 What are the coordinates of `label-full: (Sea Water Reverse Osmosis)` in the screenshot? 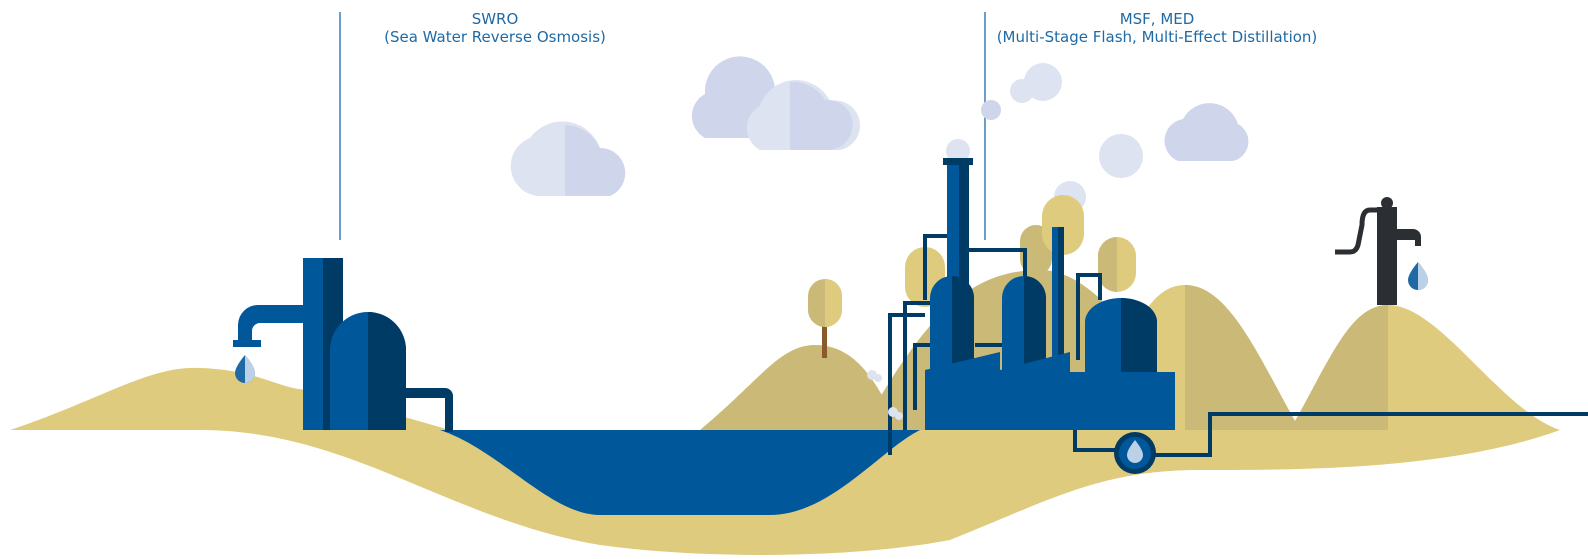 It's located at (495, 37).